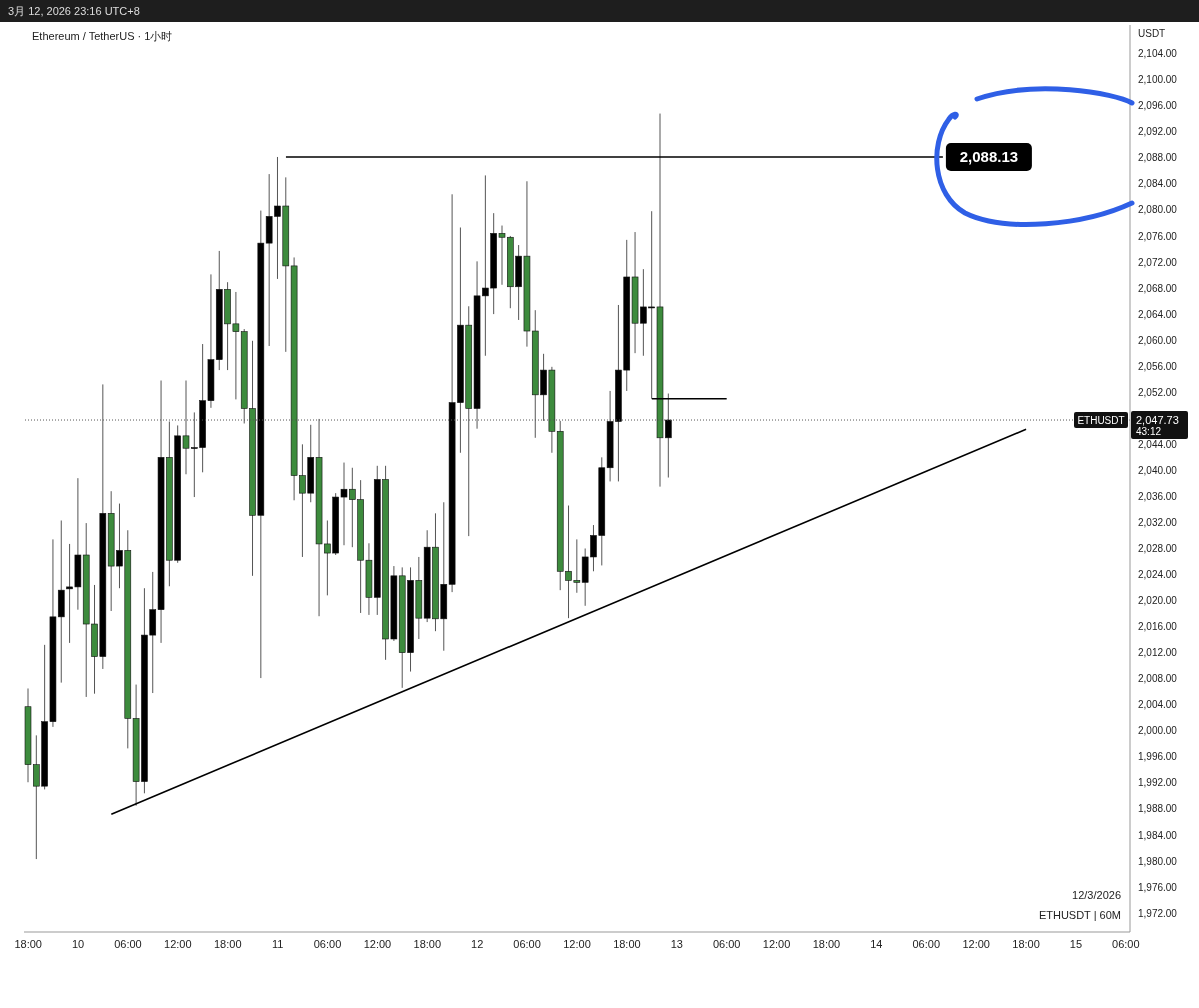  Describe the element at coordinates (1158, 106) in the screenshot. I see `y-tick-label: 2,096.00` at that location.